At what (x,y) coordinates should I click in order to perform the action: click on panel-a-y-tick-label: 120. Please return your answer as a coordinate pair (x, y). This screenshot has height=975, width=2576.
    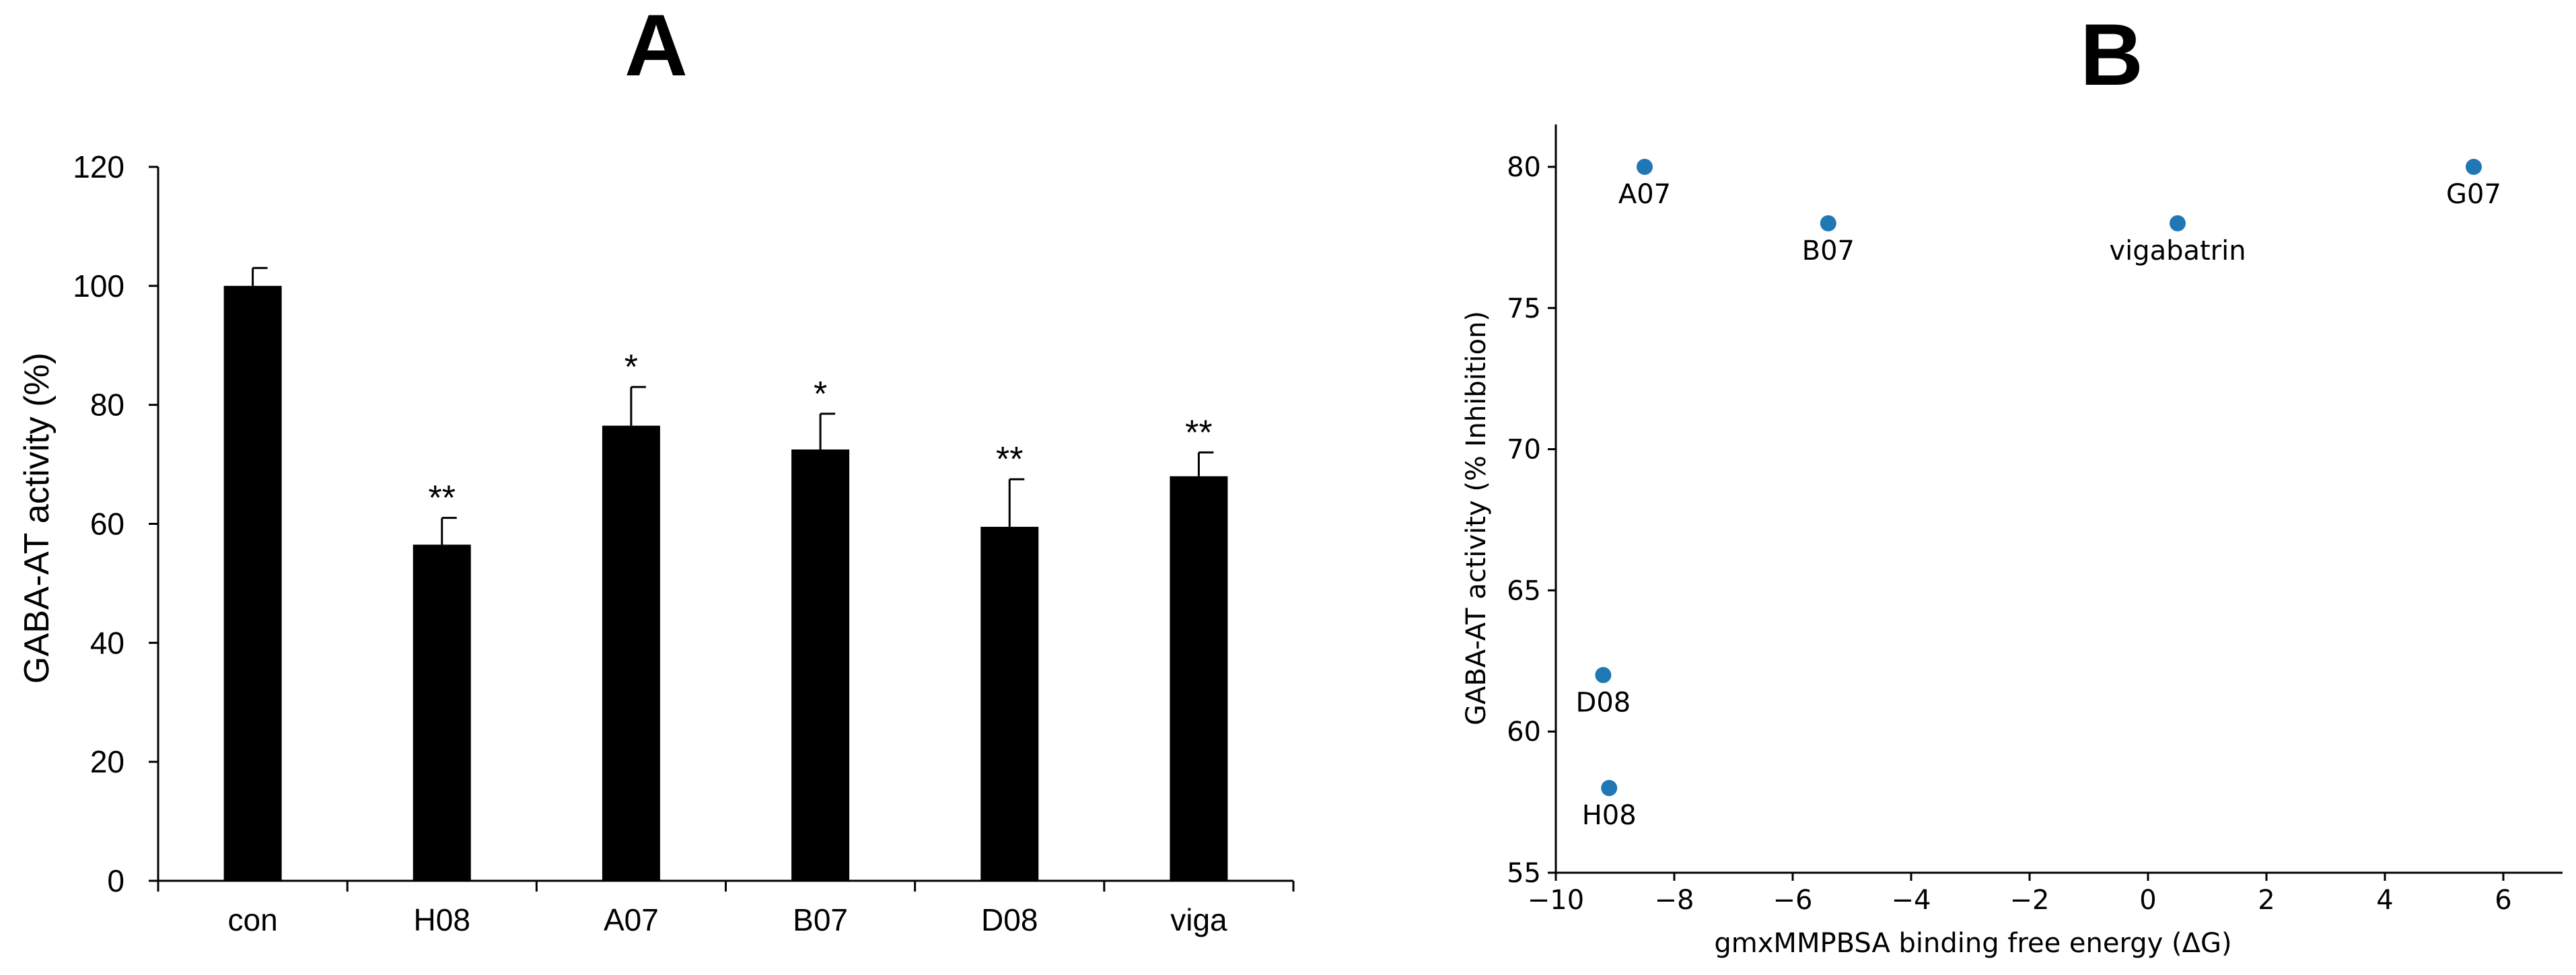
    Looking at the image, I should click on (98, 166).